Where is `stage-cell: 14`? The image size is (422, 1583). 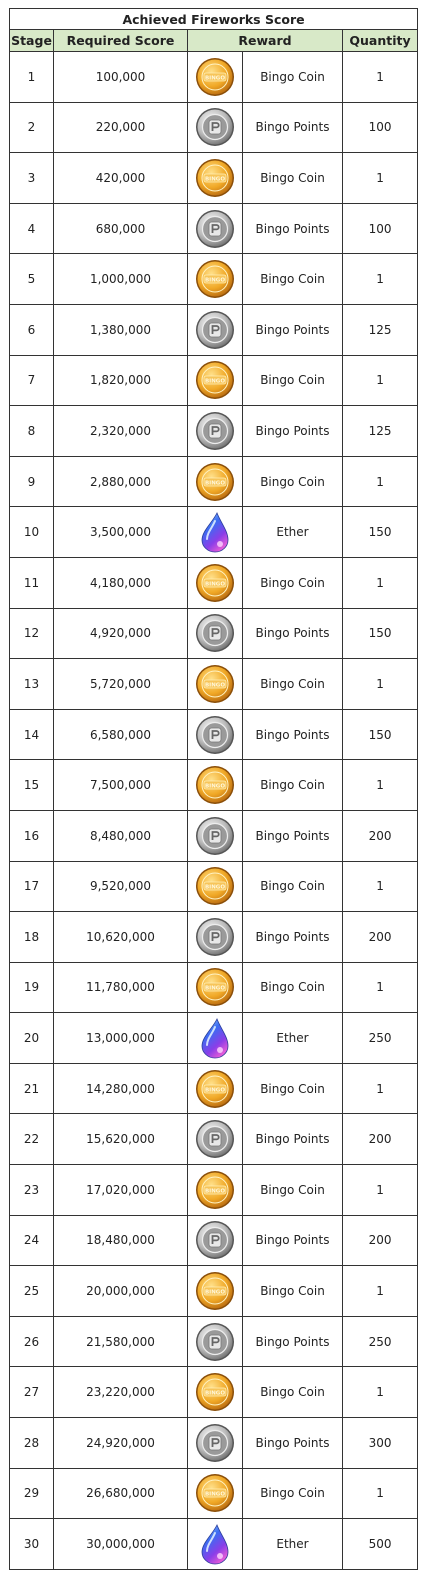
stage-cell: 14 is located at coordinates (31, 734).